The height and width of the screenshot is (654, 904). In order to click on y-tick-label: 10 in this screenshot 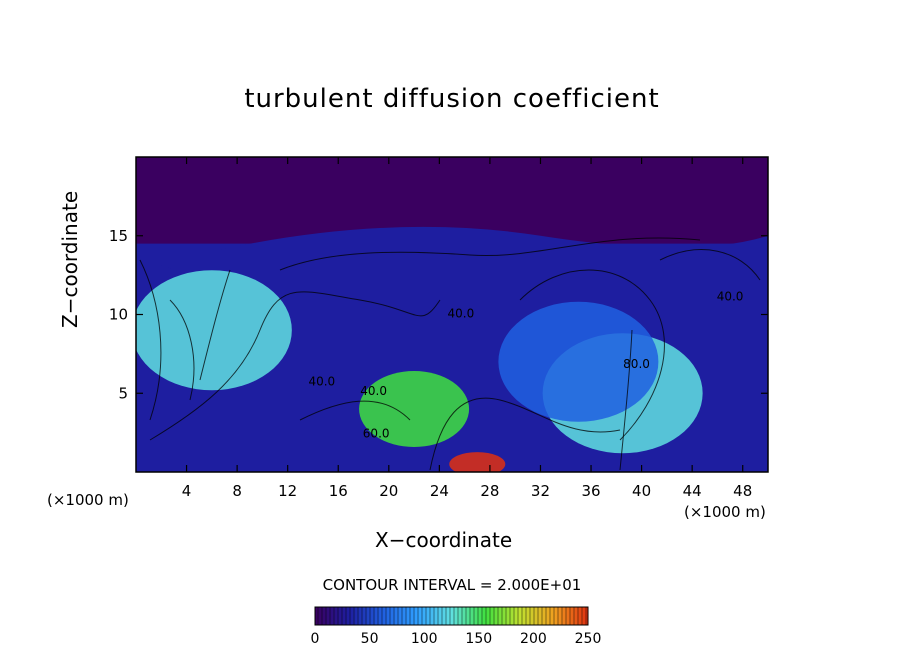, I will do `click(118, 315)`.